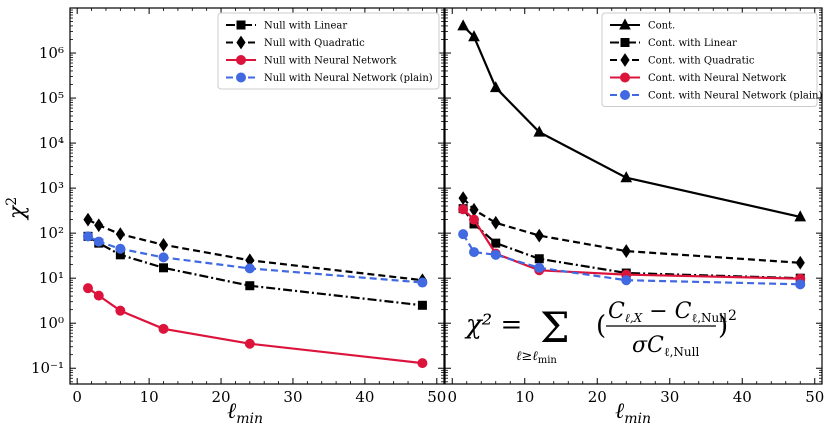 The image size is (830, 433). I want to click on formula-denominator: σC, so click(648, 345).